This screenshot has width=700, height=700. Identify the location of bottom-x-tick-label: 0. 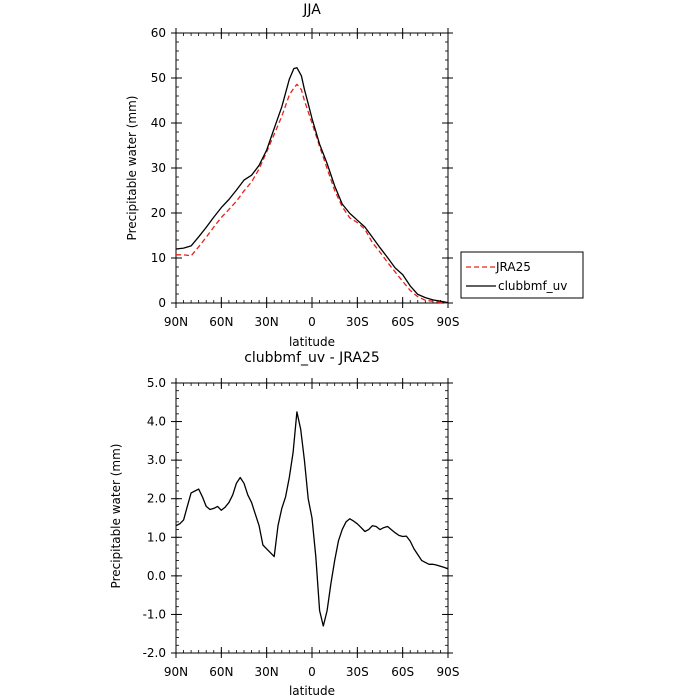
(312, 672).